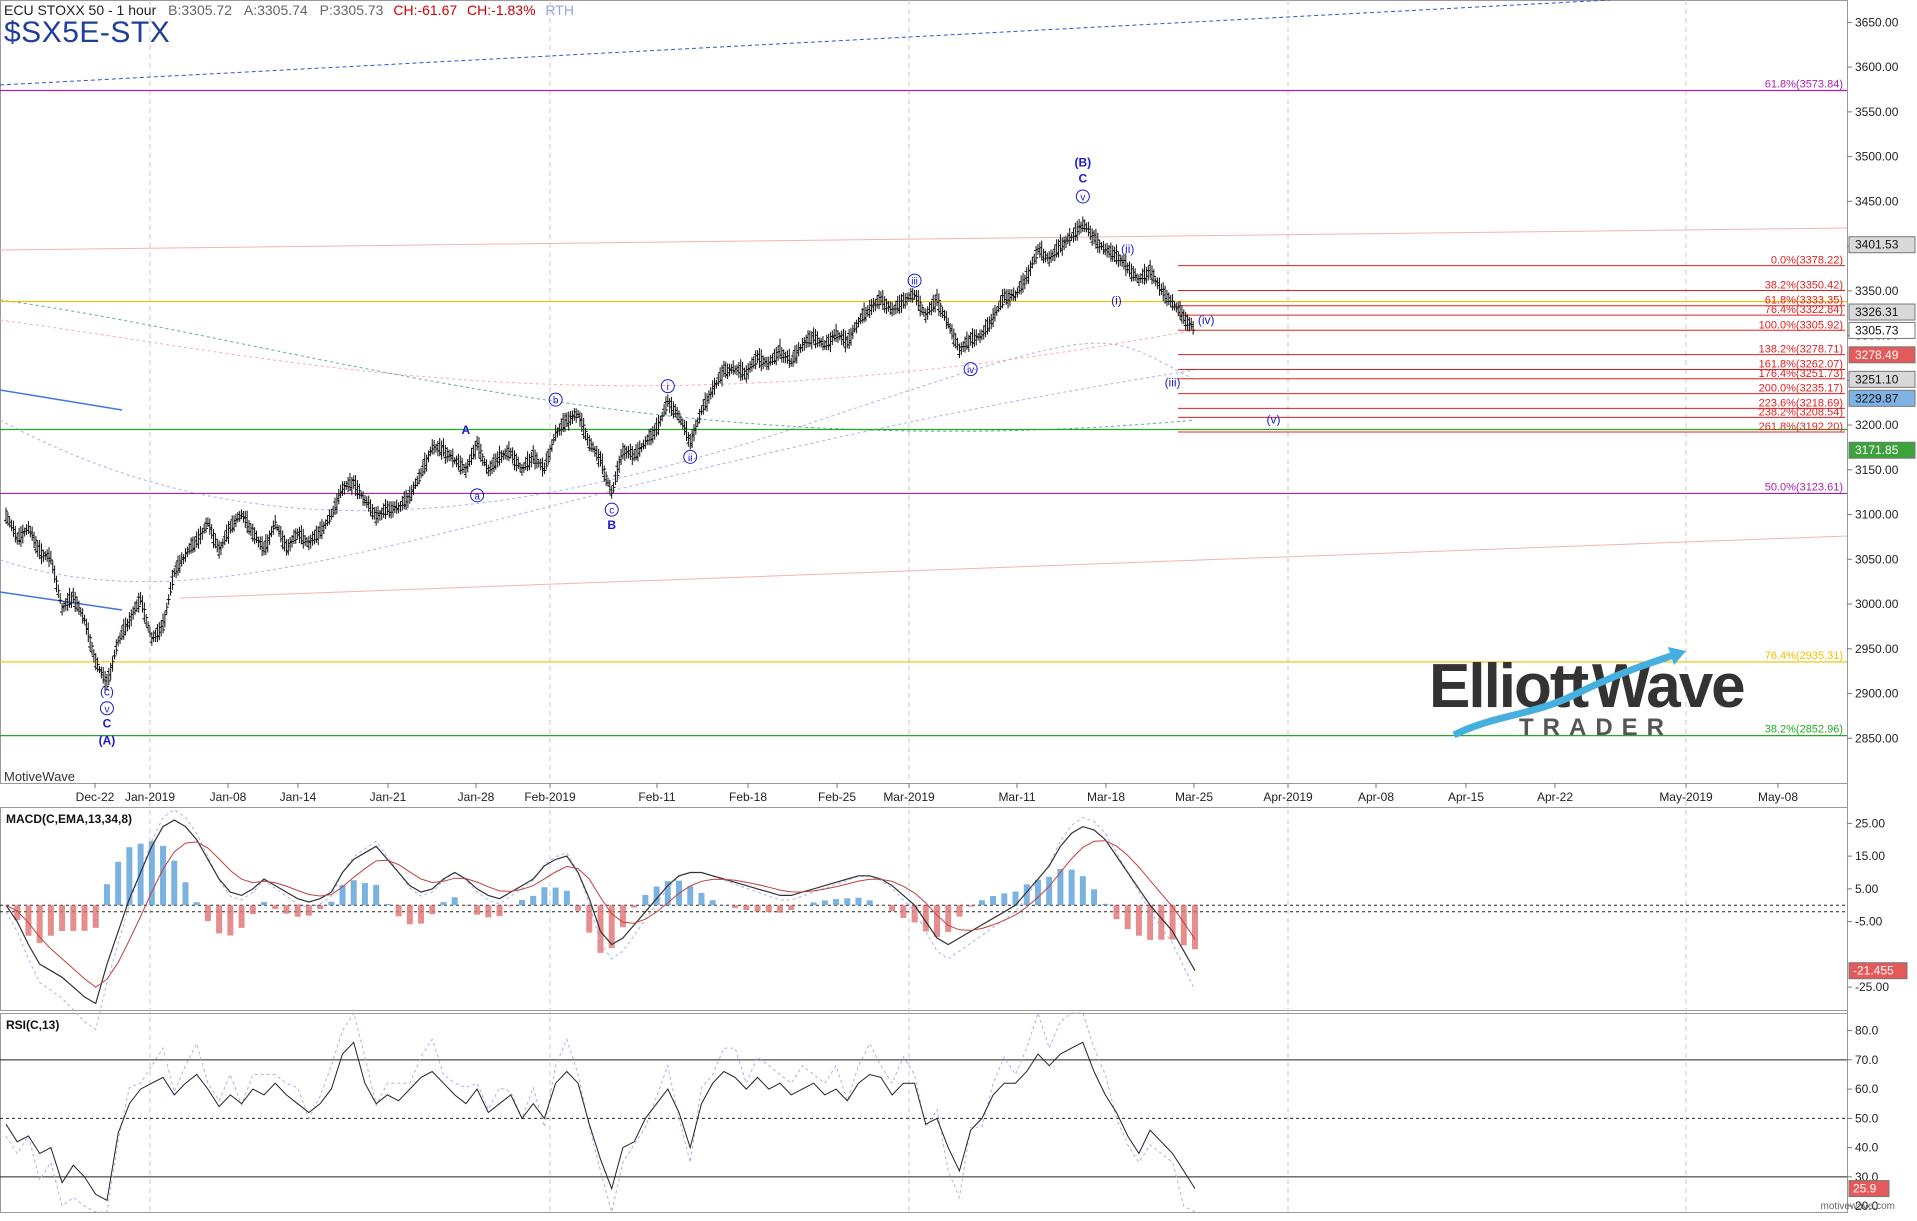 Image resolution: width=1917 pixels, height=1221 pixels. Describe the element at coordinates (1870, 823) in the screenshot. I see `macd-y-tick-label: 25.00` at that location.